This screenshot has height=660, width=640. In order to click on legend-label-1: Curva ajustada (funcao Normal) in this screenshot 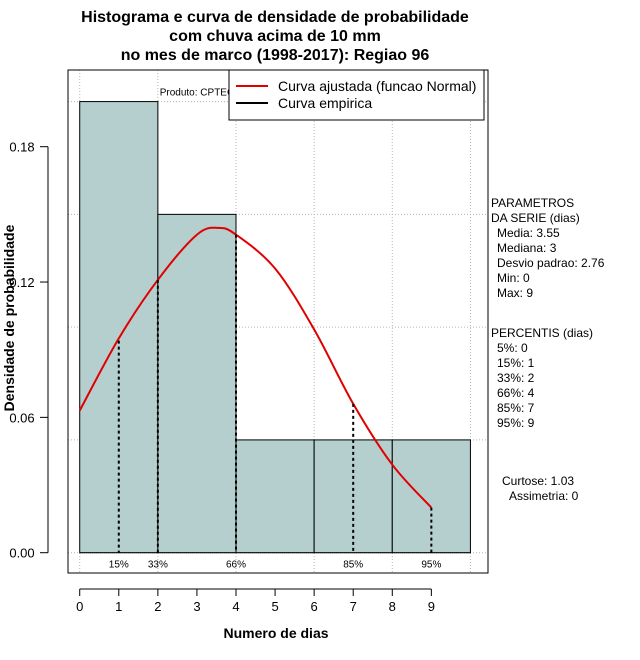, I will do `click(377, 86)`.